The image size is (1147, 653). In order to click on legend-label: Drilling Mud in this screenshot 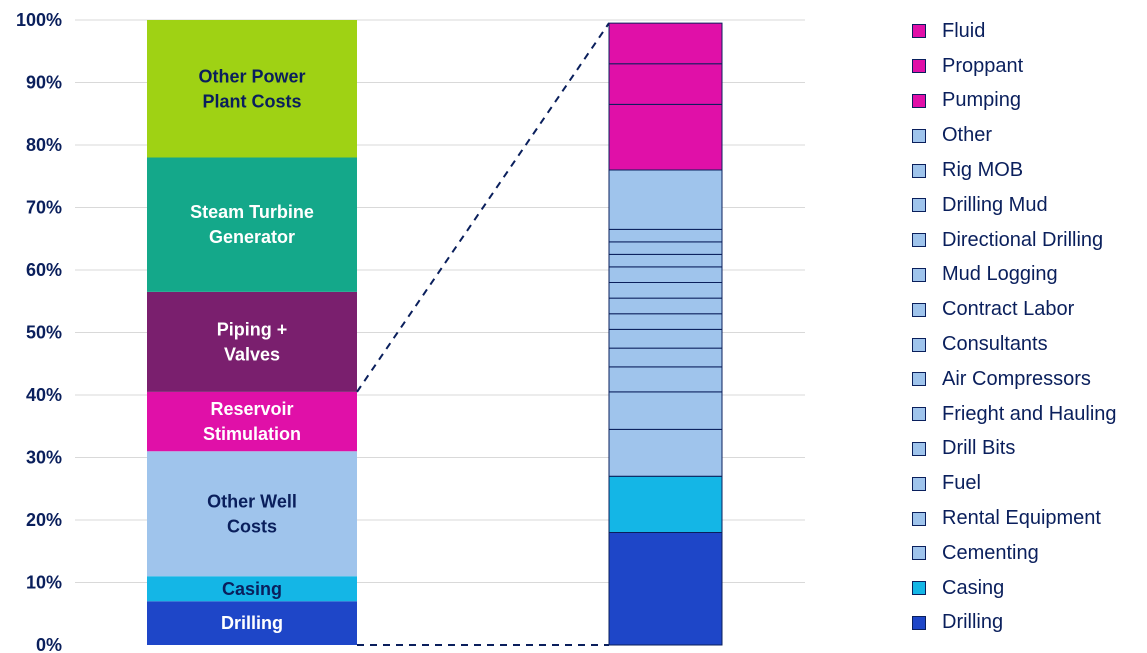, I will do `click(995, 204)`.